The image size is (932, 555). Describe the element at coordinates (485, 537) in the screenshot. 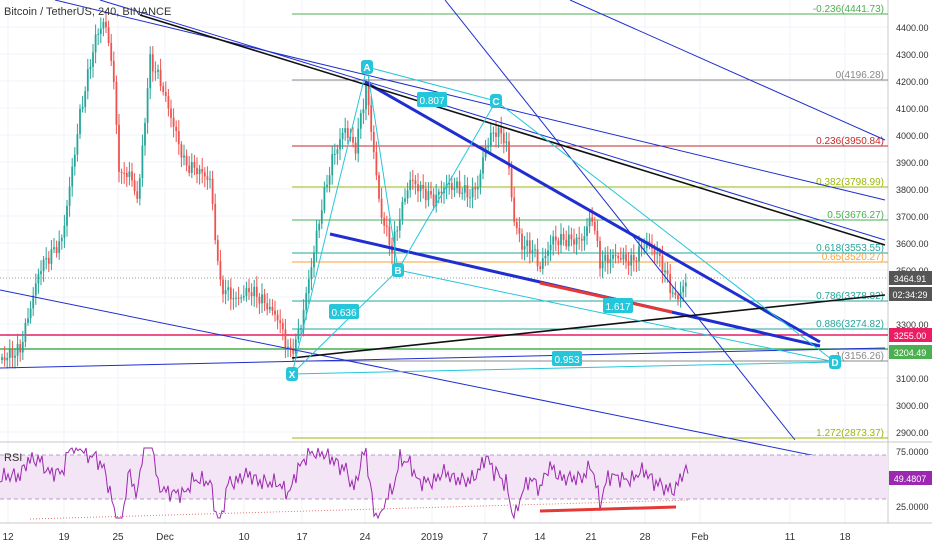

I see `time-tick-label: 7` at that location.